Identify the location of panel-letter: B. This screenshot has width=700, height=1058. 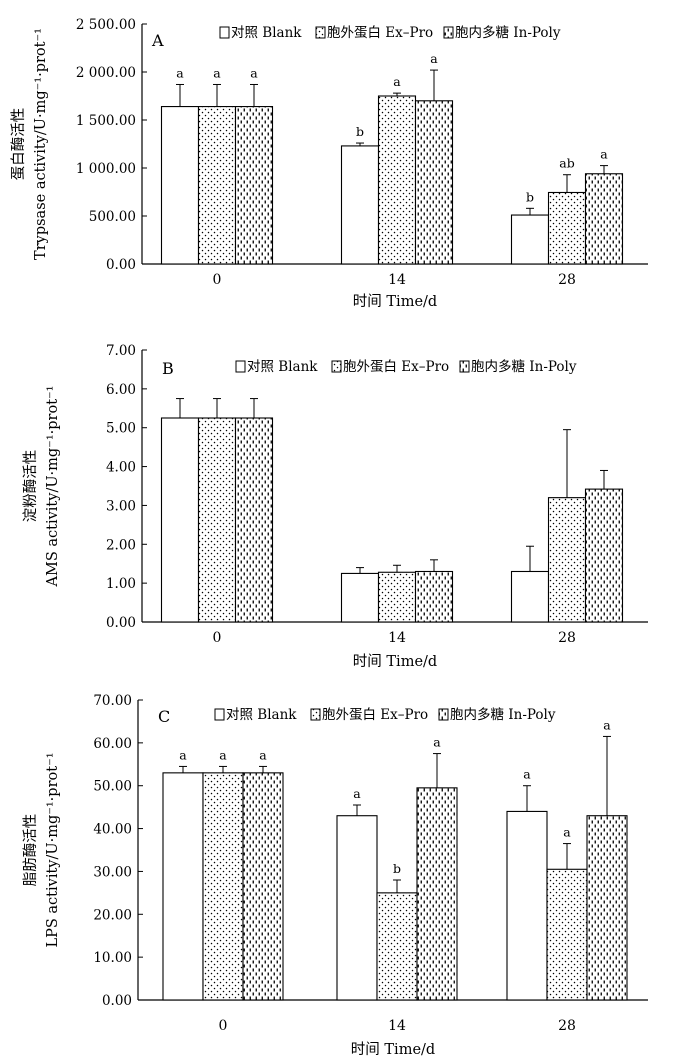
(168, 368).